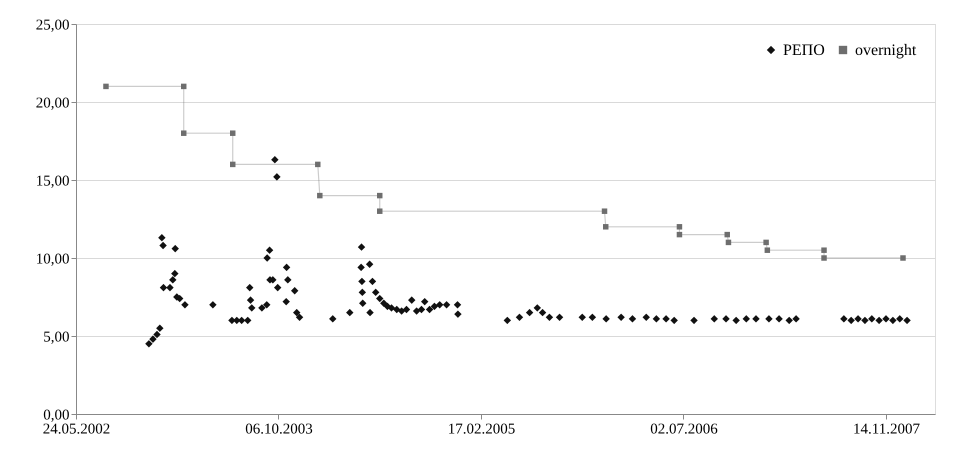 The image size is (956, 449). What do you see at coordinates (53, 260) in the screenshot?
I see `y-tick-label: 10,00` at bounding box center [53, 260].